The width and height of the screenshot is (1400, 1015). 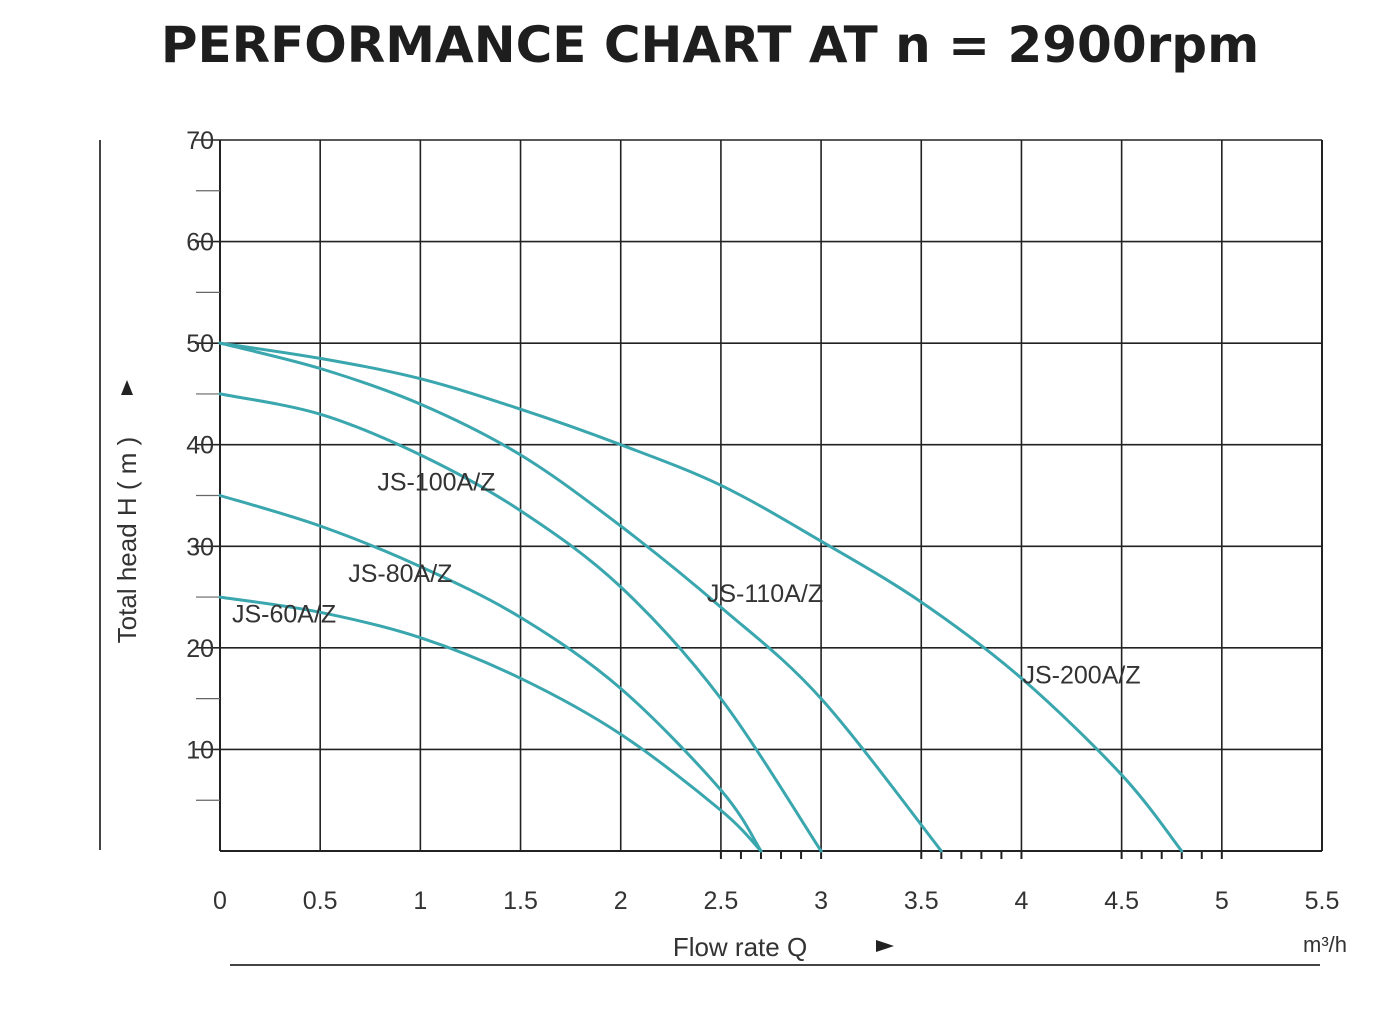 I want to click on x-tick-label: 0.5, so click(x=320, y=901).